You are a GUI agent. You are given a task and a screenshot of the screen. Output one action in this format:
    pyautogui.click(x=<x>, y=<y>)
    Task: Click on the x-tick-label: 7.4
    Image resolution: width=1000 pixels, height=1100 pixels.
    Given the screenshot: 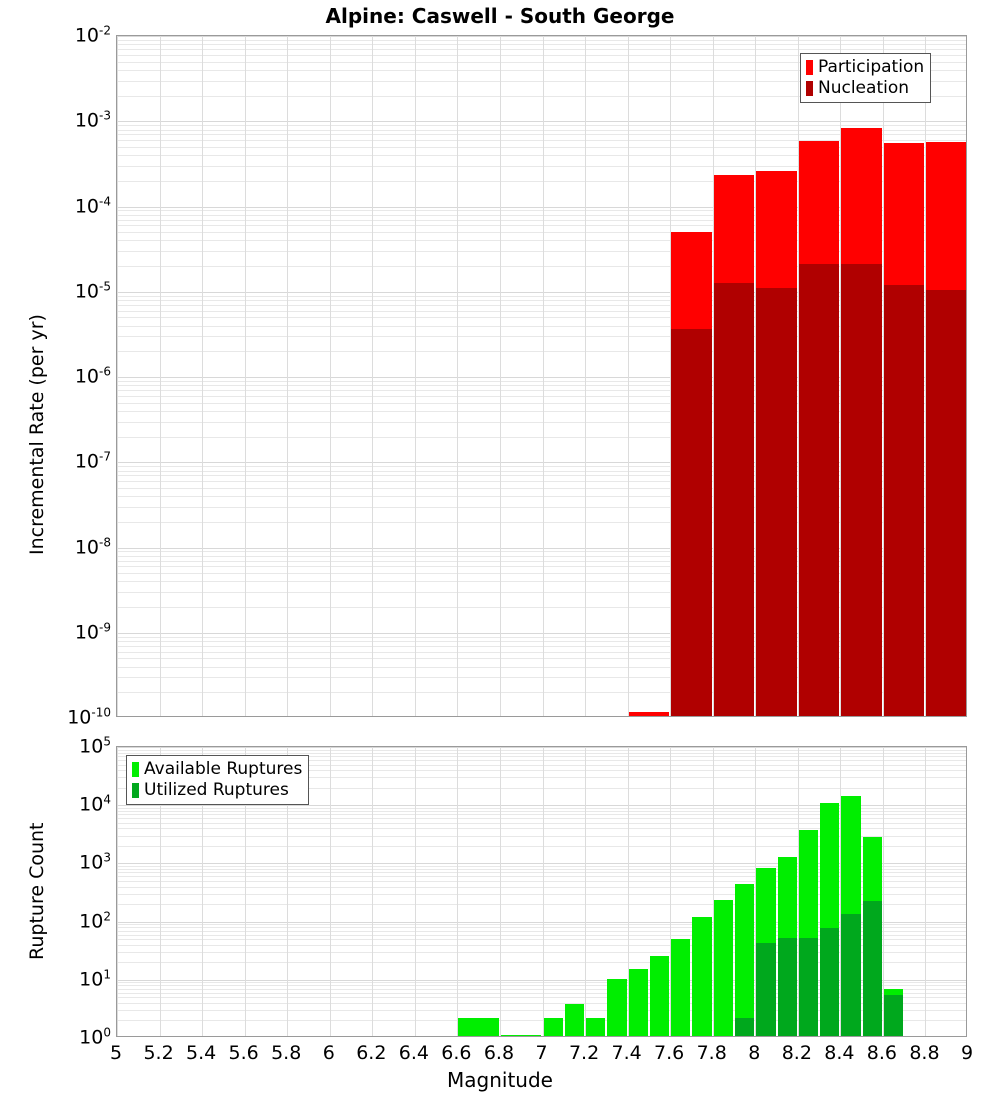 What is the action you would take?
    pyautogui.click(x=626, y=1053)
    